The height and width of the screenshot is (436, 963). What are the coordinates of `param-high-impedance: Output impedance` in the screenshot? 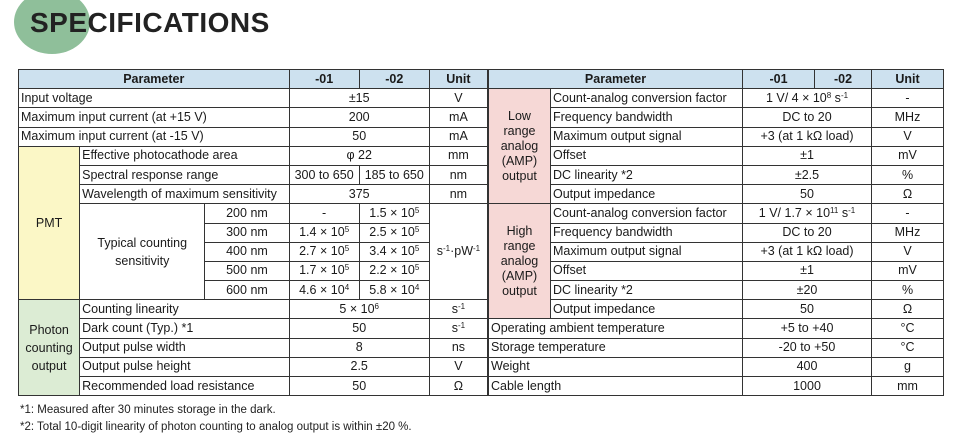 It's located at (646, 309).